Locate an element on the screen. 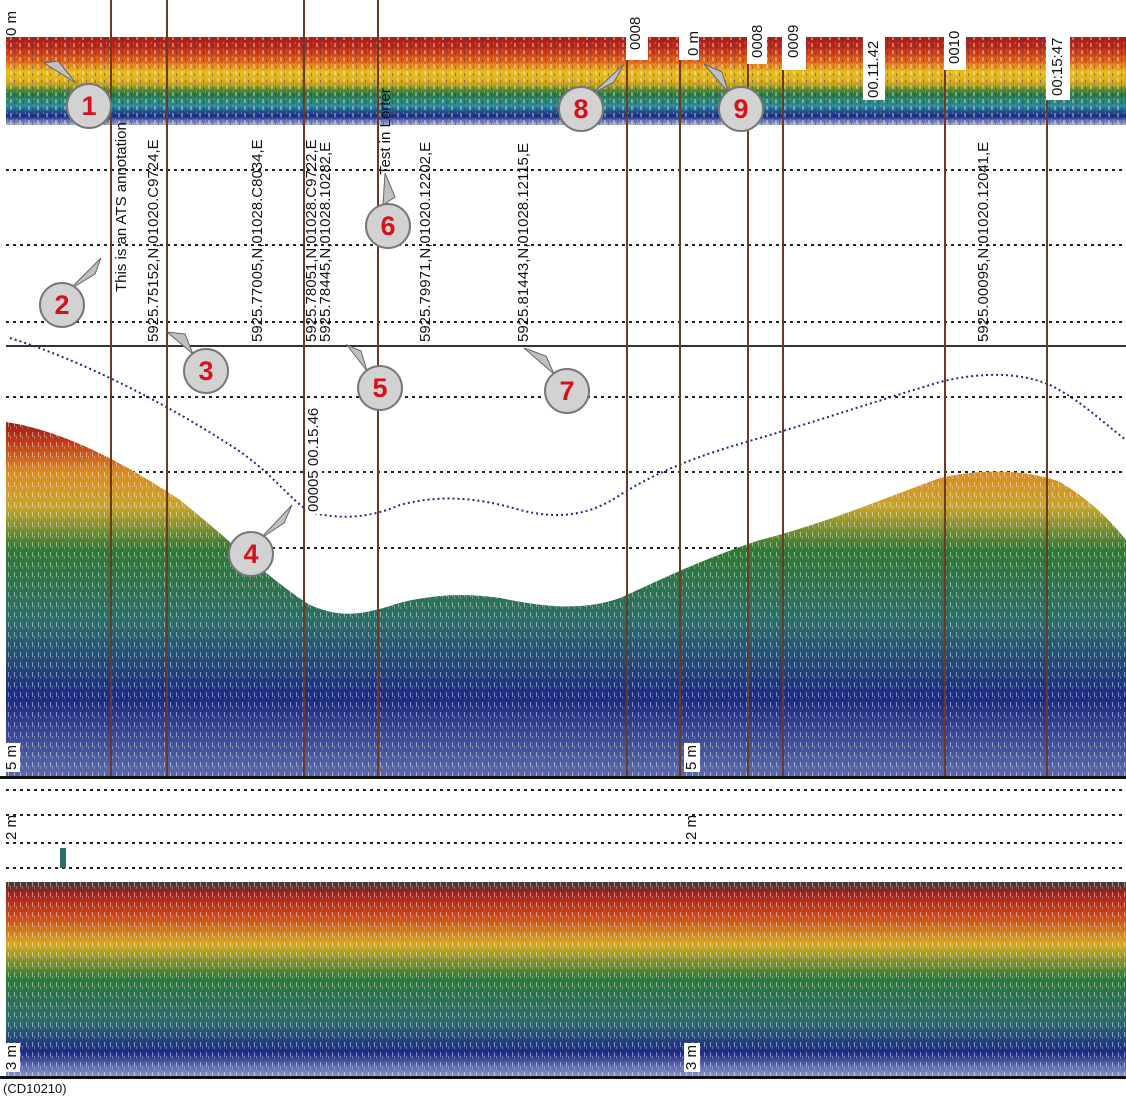 The width and height of the screenshot is (1126, 1099). figure-caption: (CD10210) is located at coordinates (35, 1088).